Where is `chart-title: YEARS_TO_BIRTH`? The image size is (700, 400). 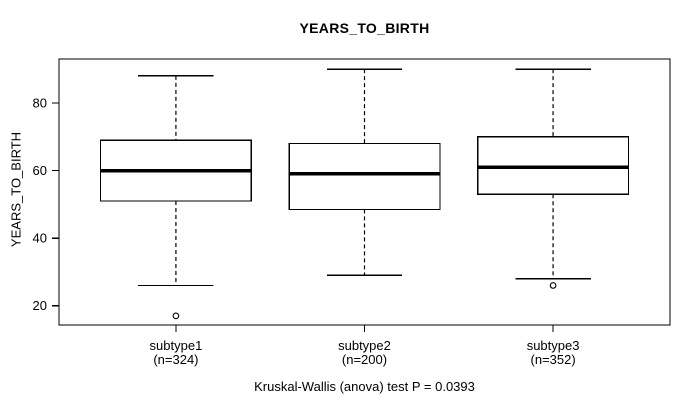 chart-title: YEARS_TO_BIRTH is located at coordinates (364, 28).